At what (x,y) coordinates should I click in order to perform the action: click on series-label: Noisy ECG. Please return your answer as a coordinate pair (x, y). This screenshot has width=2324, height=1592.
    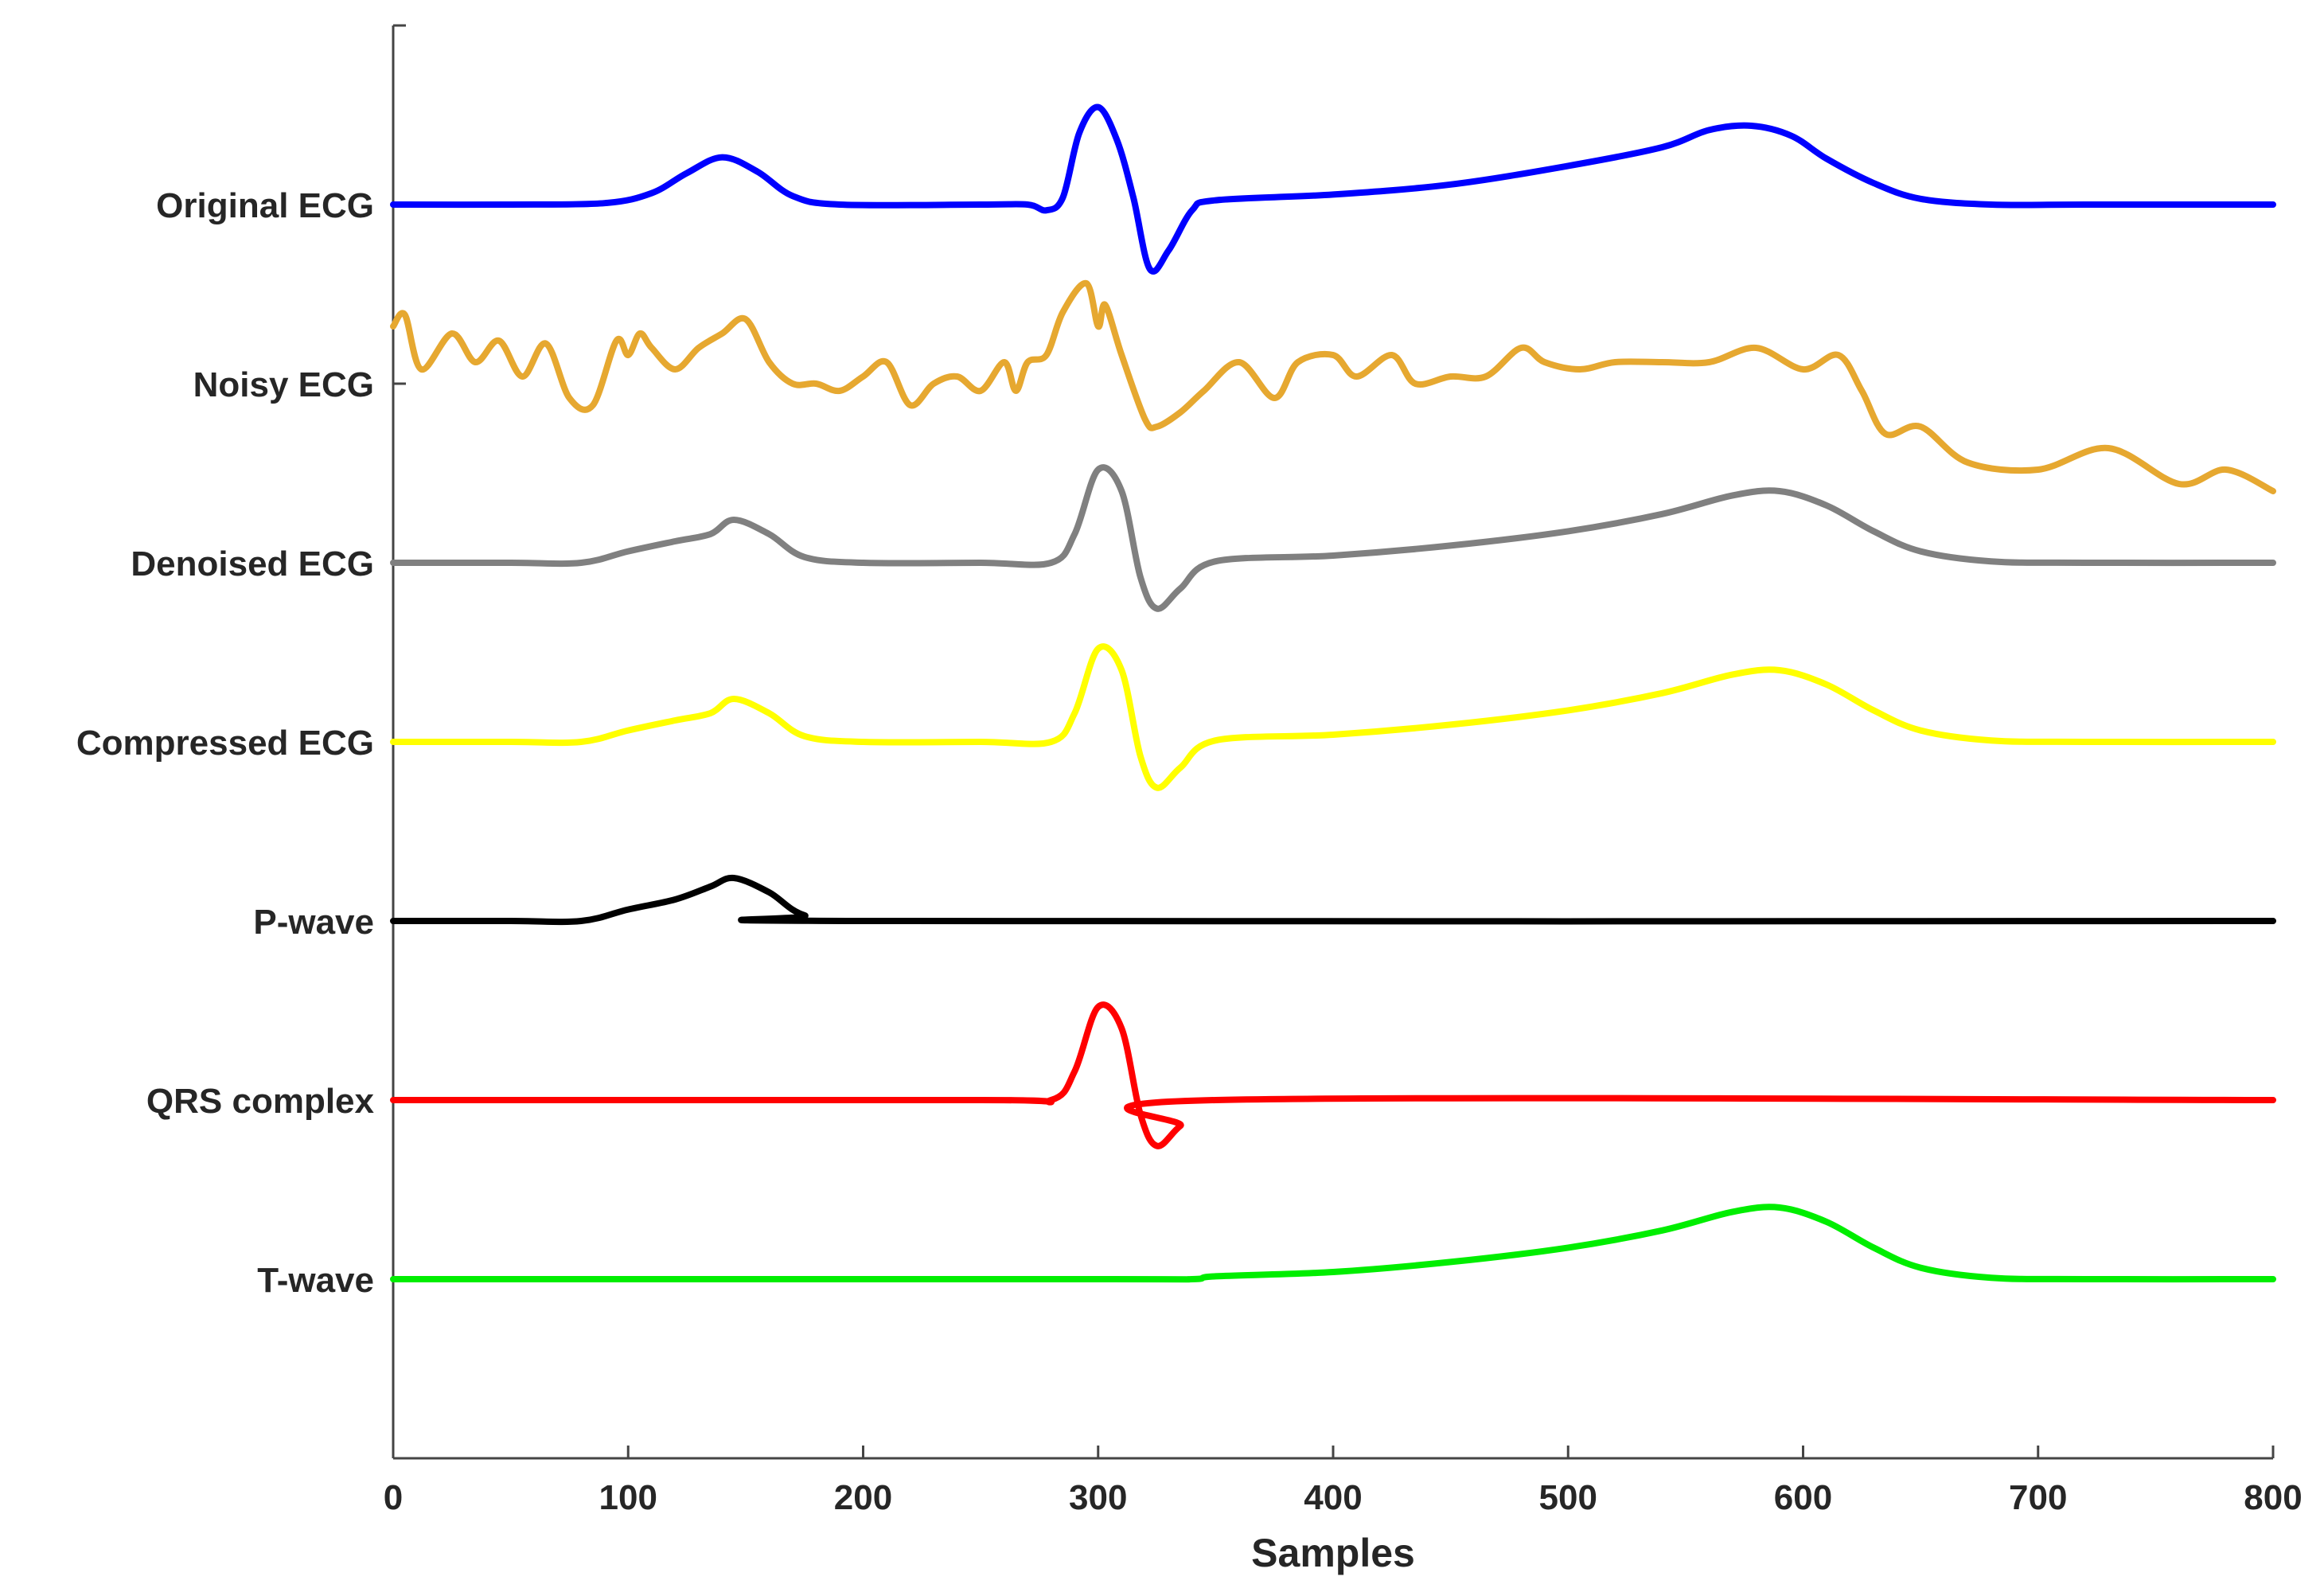
    Looking at the image, I should click on (283, 385).